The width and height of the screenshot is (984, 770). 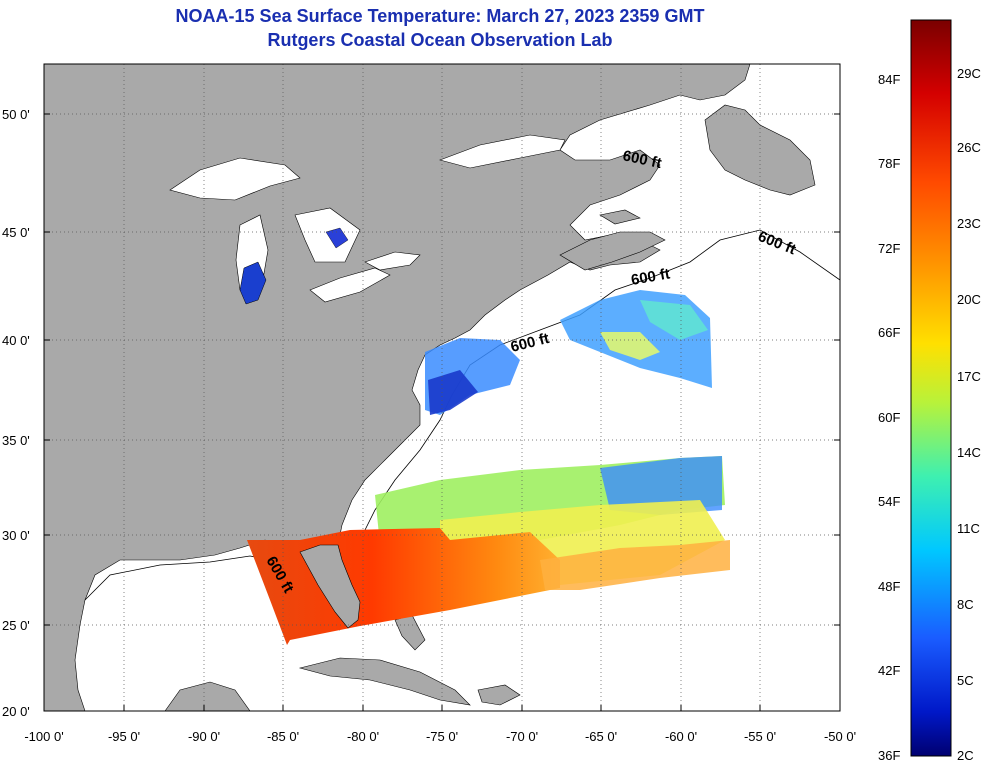 What do you see at coordinates (522, 736) in the screenshot?
I see `lon-label: -70 0'` at bounding box center [522, 736].